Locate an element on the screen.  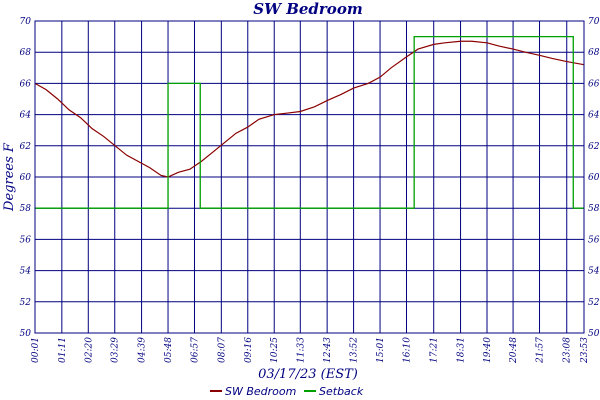
x-tick-label: 12:43 is located at coordinates (328, 350).